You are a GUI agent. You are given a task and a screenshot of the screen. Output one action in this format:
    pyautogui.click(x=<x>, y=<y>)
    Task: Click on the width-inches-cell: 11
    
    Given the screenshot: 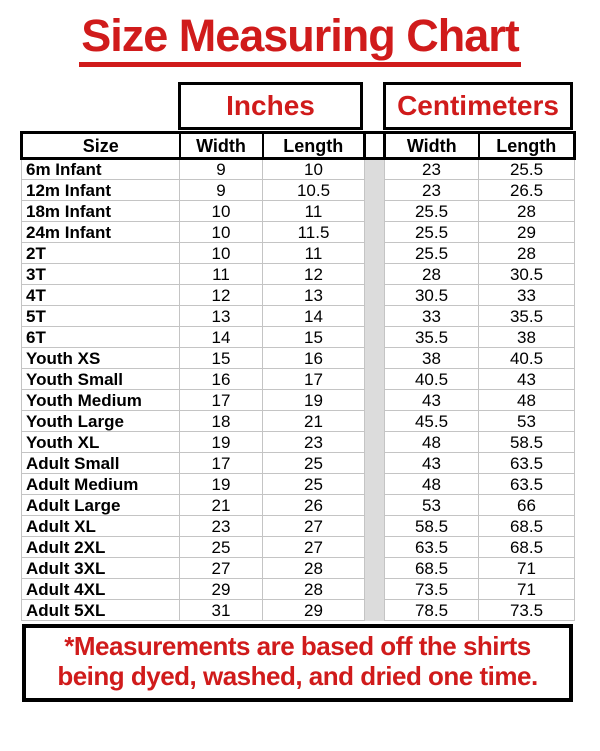 What is the action you would take?
    pyautogui.click(x=221, y=274)
    